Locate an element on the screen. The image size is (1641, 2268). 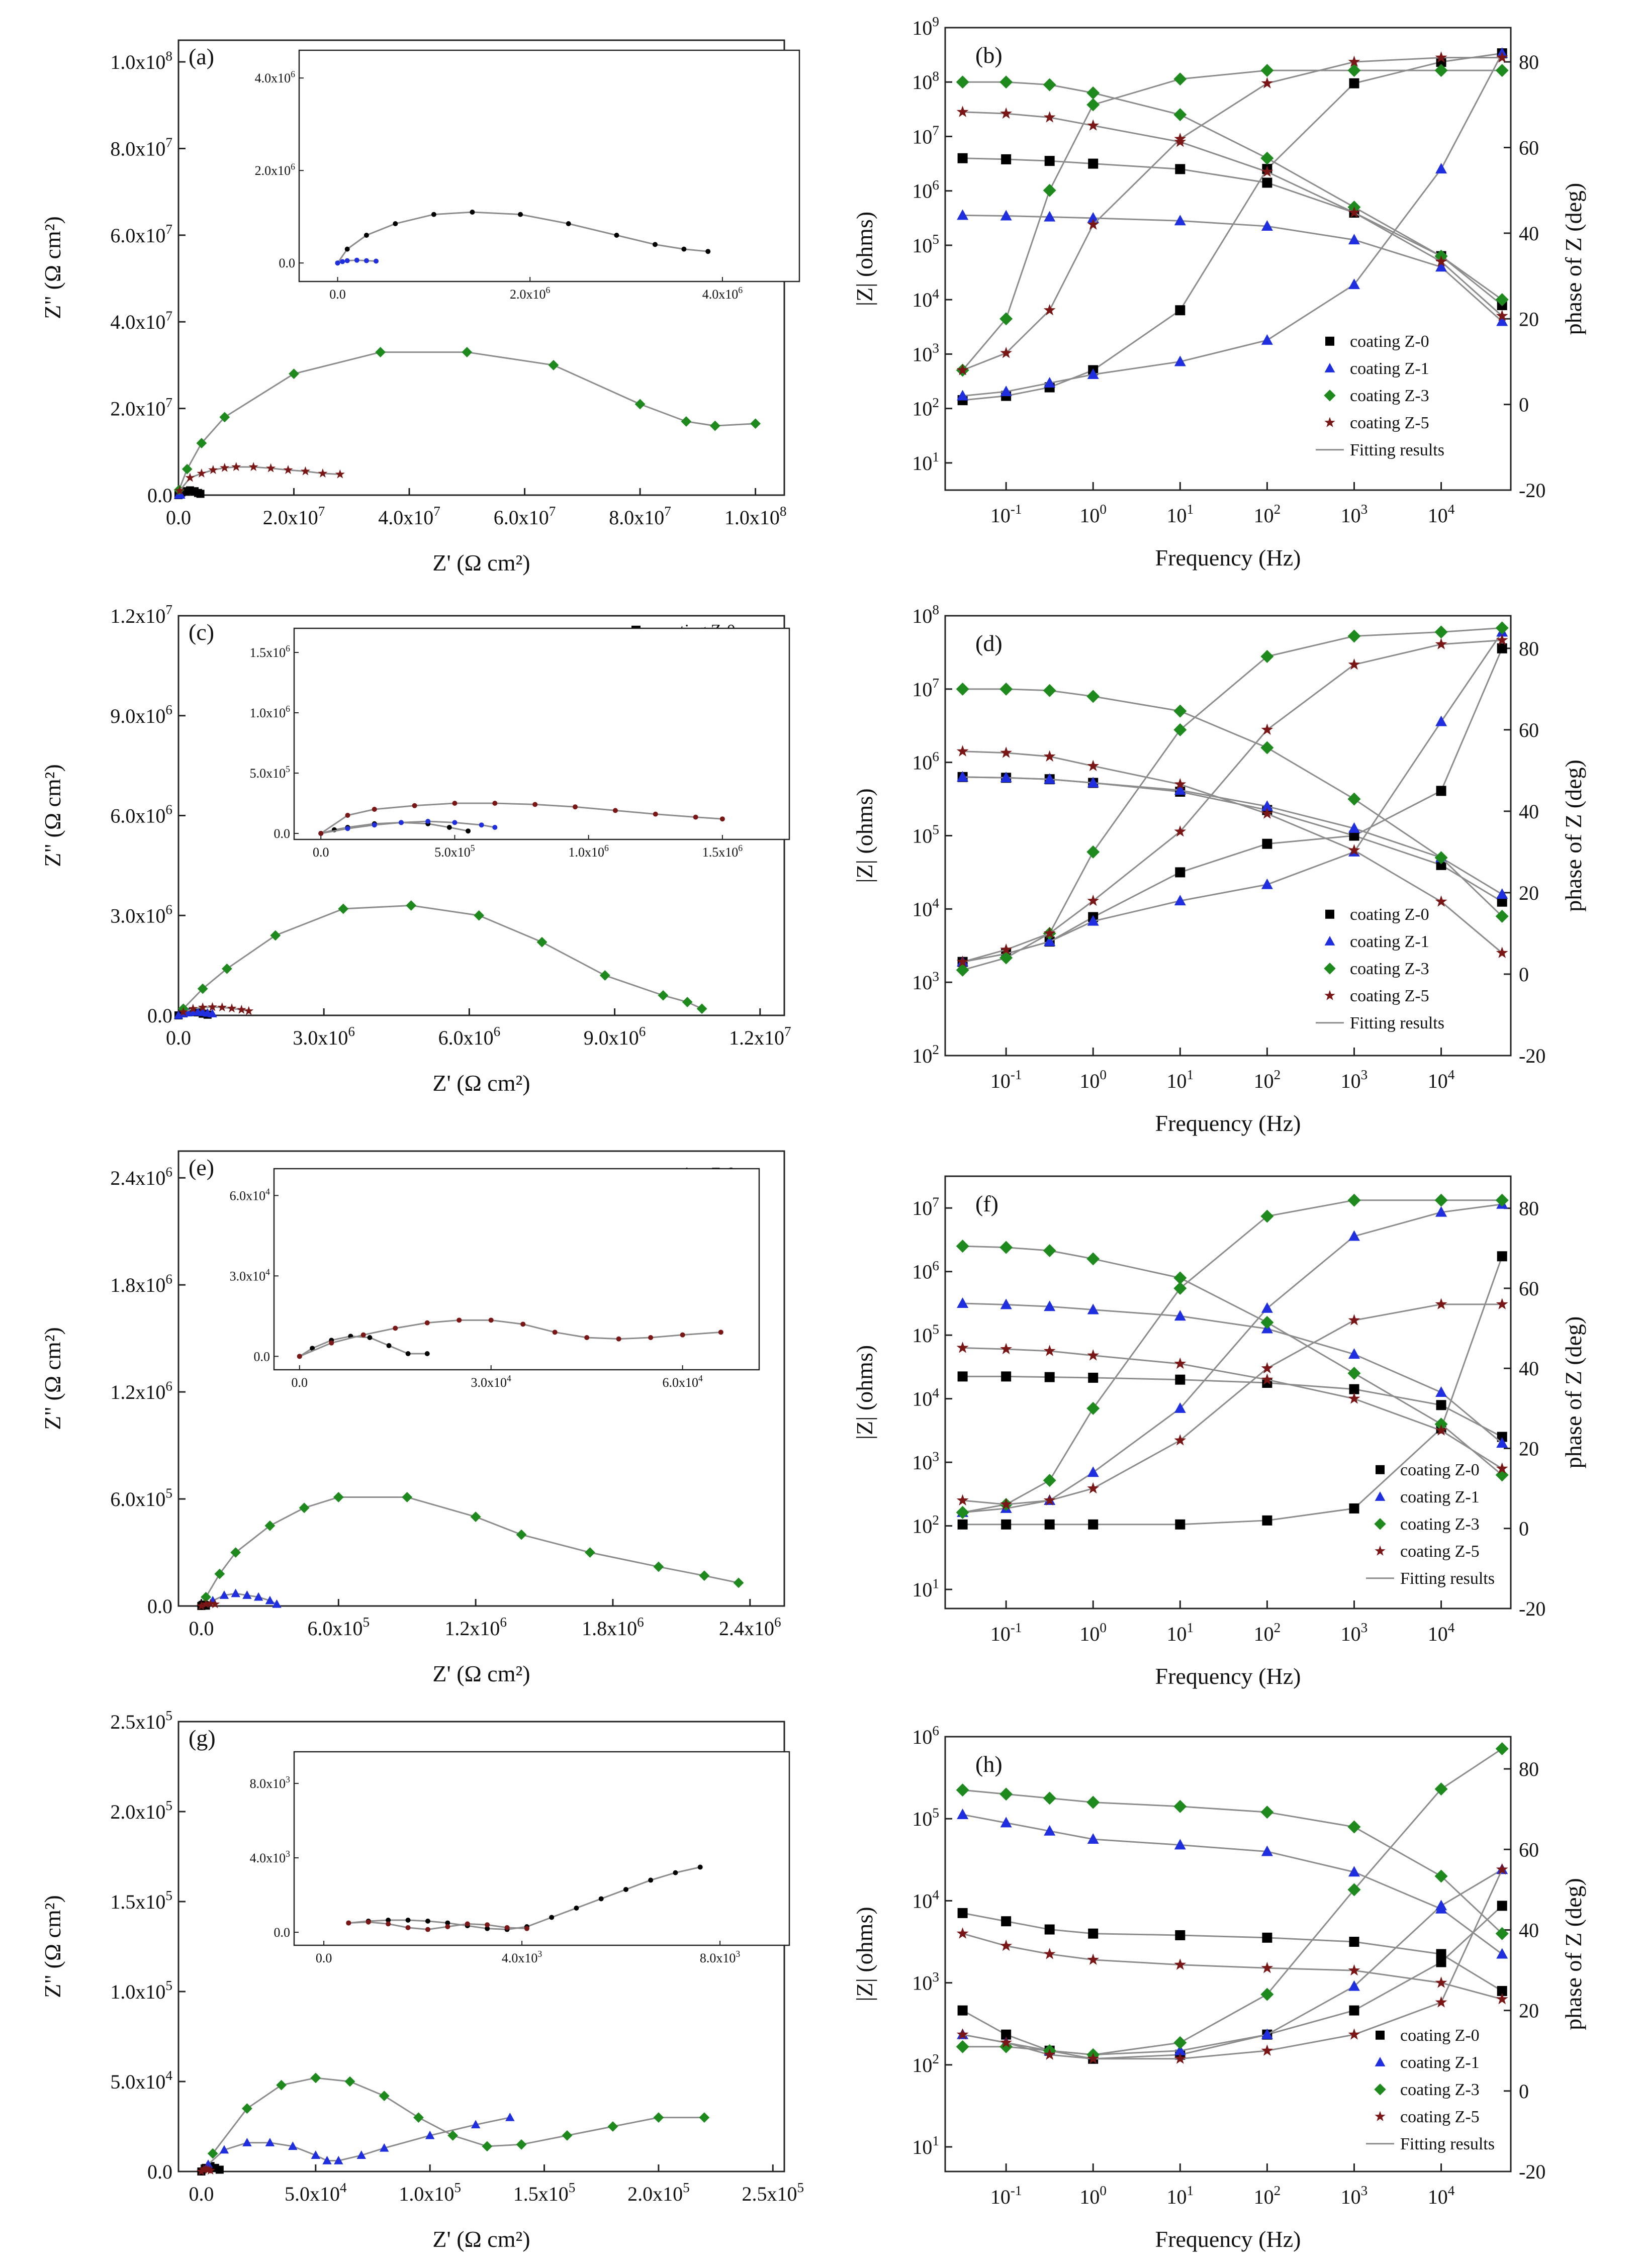
panel-f-phase-point-z3 is located at coordinates (1441, 1200).